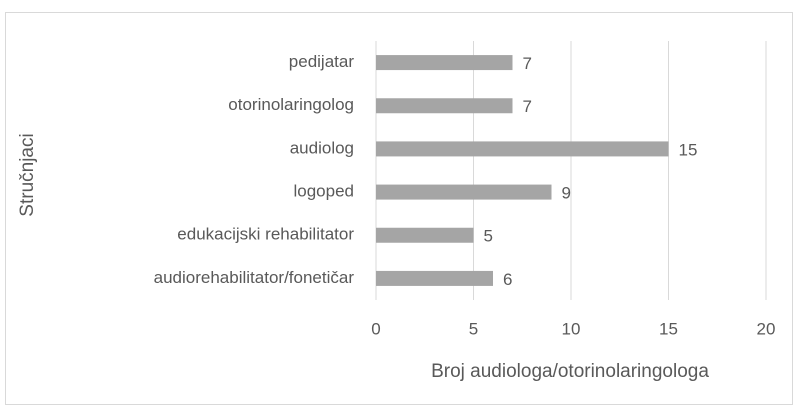 This screenshot has width=798, height=410. I want to click on x-tick-label: 0, so click(375, 328).